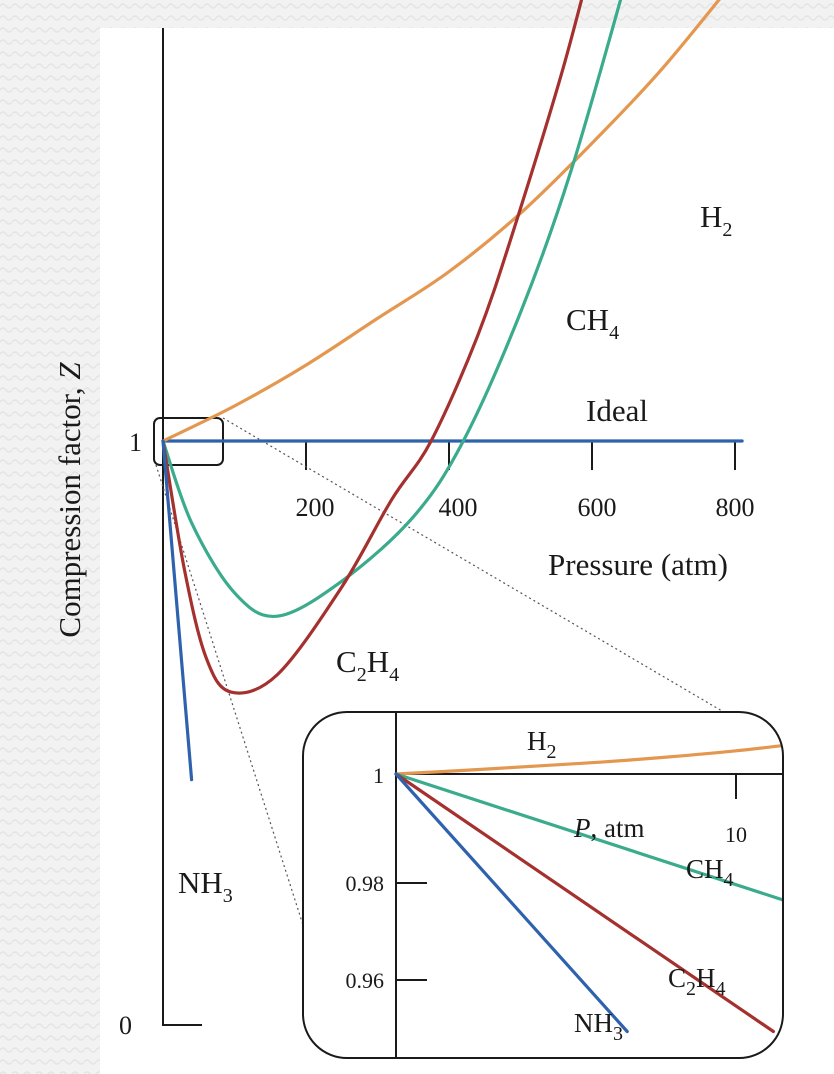  What do you see at coordinates (542, 744) in the screenshot?
I see `inset-label-h2: H2` at bounding box center [542, 744].